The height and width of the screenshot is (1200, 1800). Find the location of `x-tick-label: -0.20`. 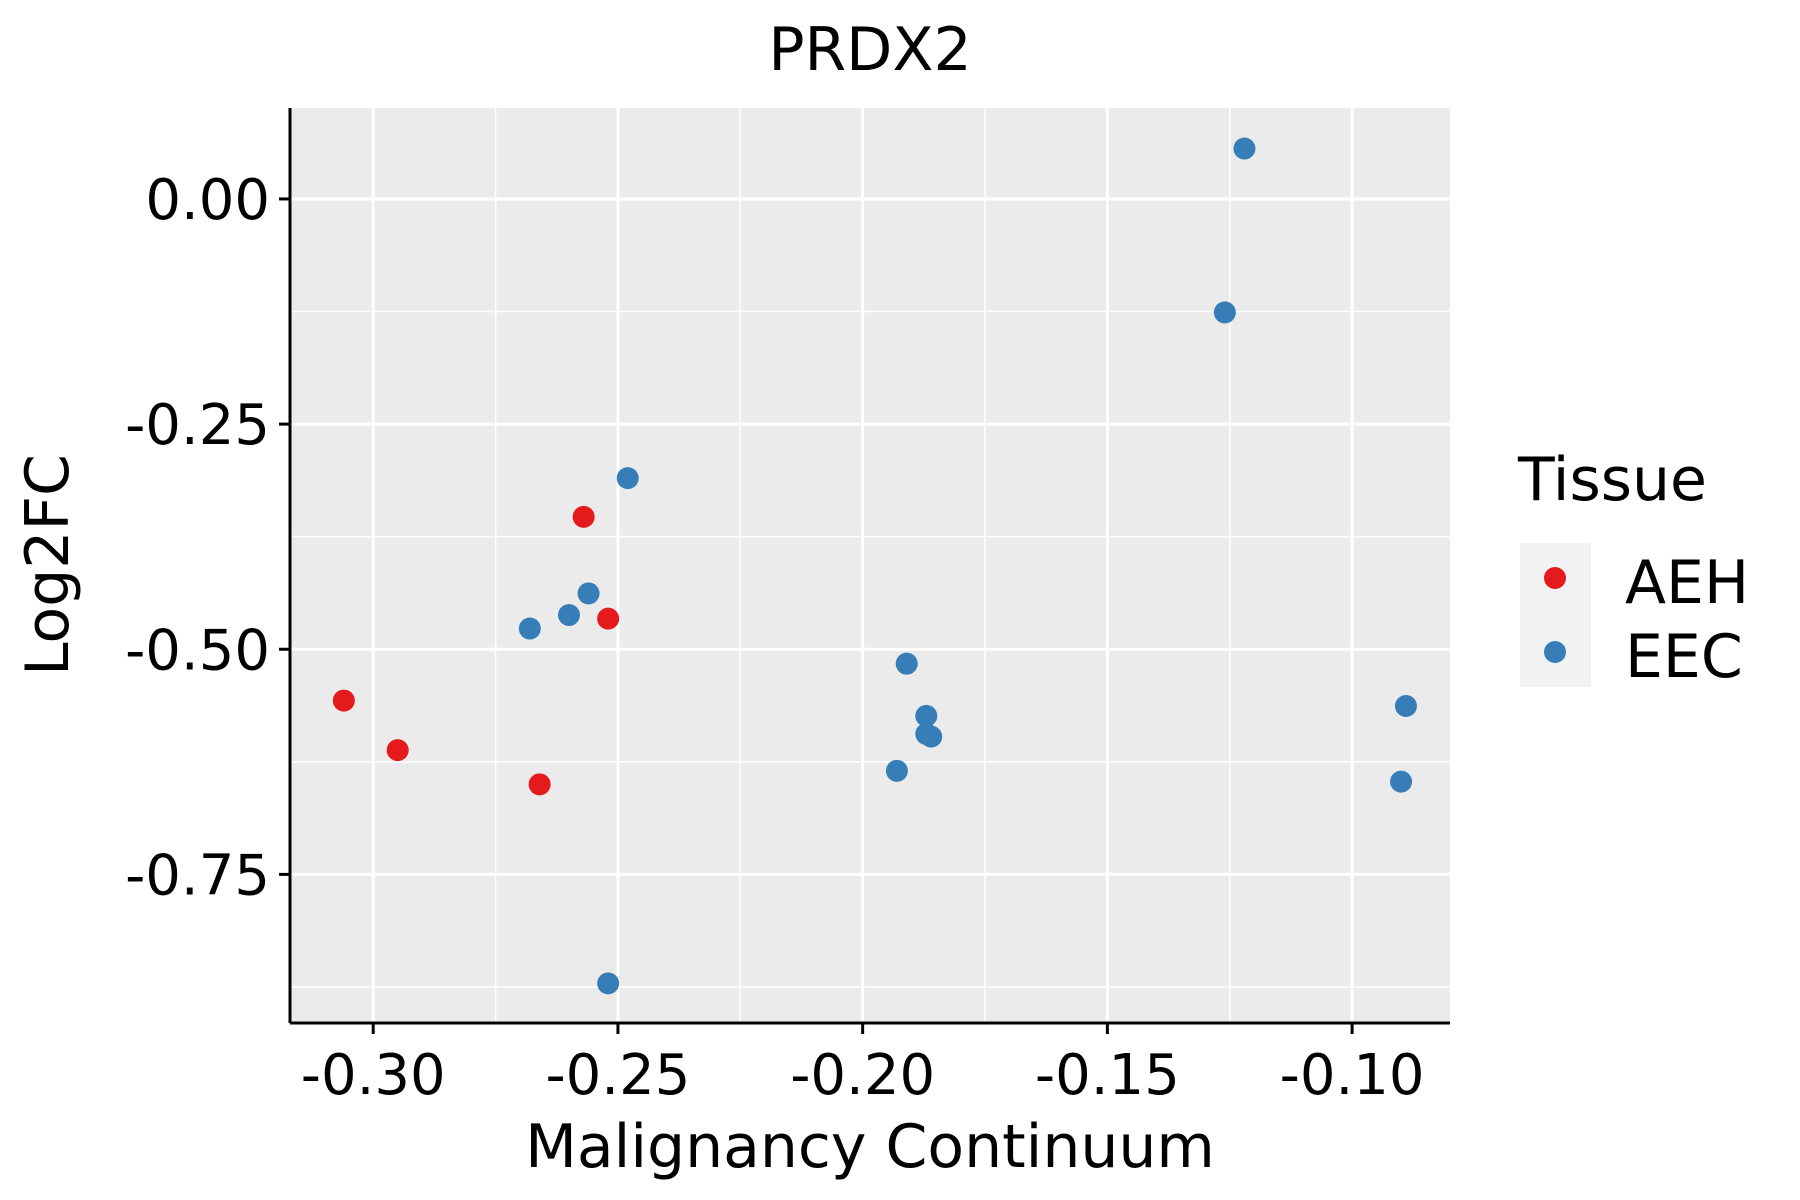

x-tick-label: -0.20 is located at coordinates (862, 1075).